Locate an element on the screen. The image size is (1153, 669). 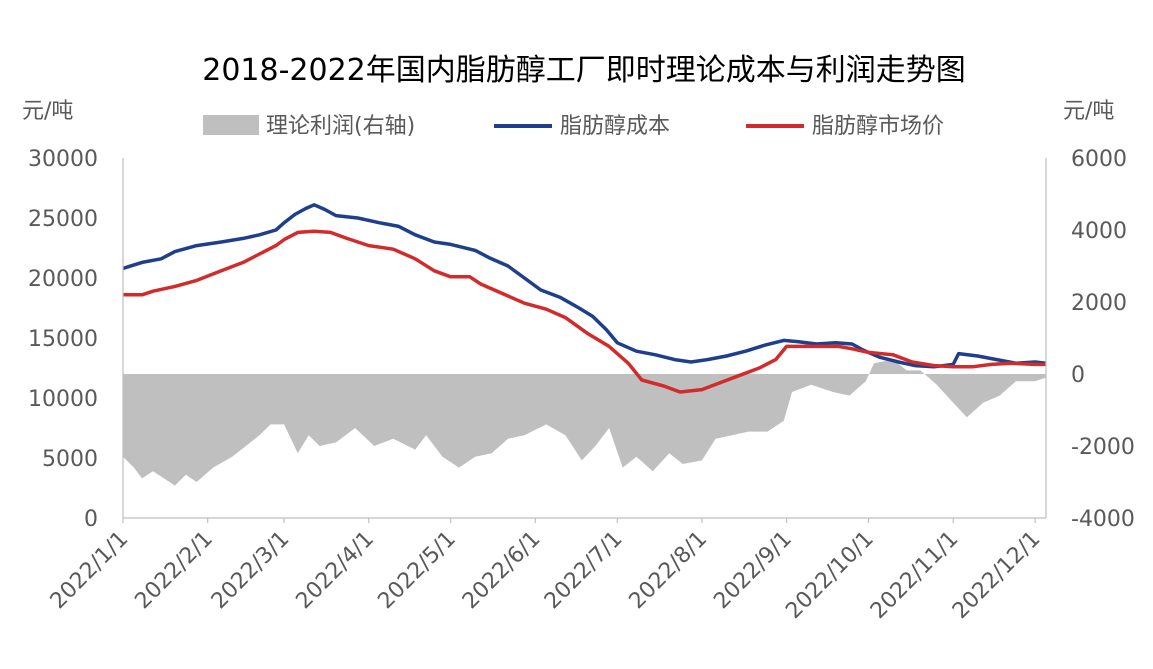
right-axis-unit: 元/吨 is located at coordinates (1088, 111).